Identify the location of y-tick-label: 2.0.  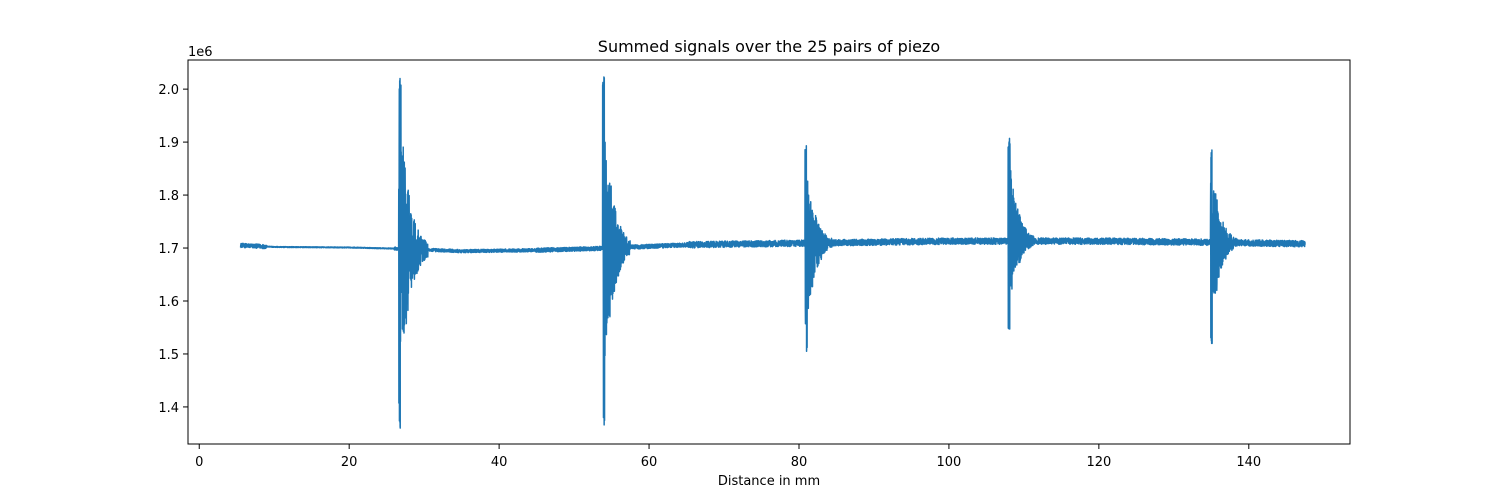
(168, 90).